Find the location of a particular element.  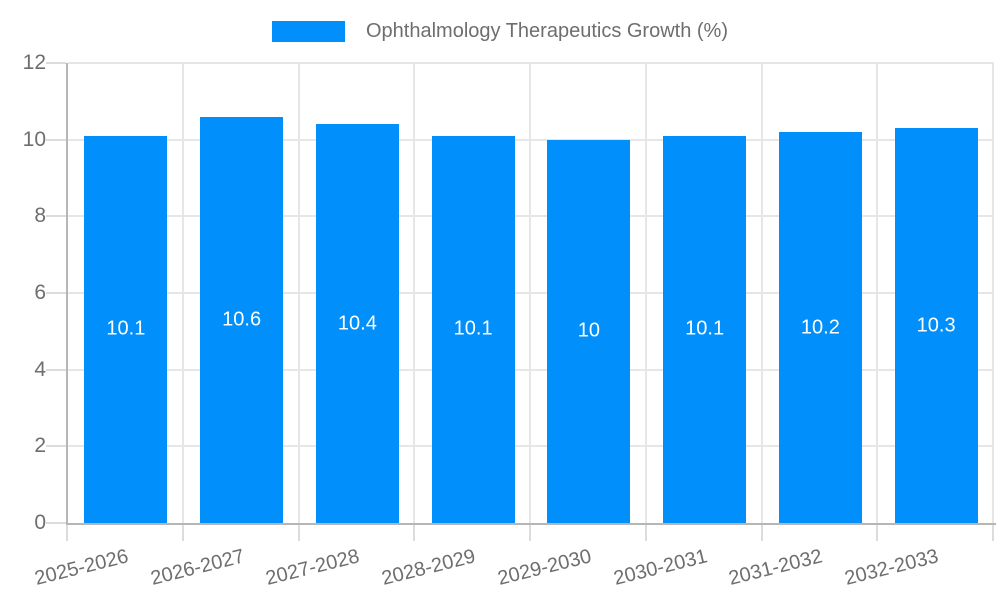

legend-swatch is located at coordinates (308, 31).